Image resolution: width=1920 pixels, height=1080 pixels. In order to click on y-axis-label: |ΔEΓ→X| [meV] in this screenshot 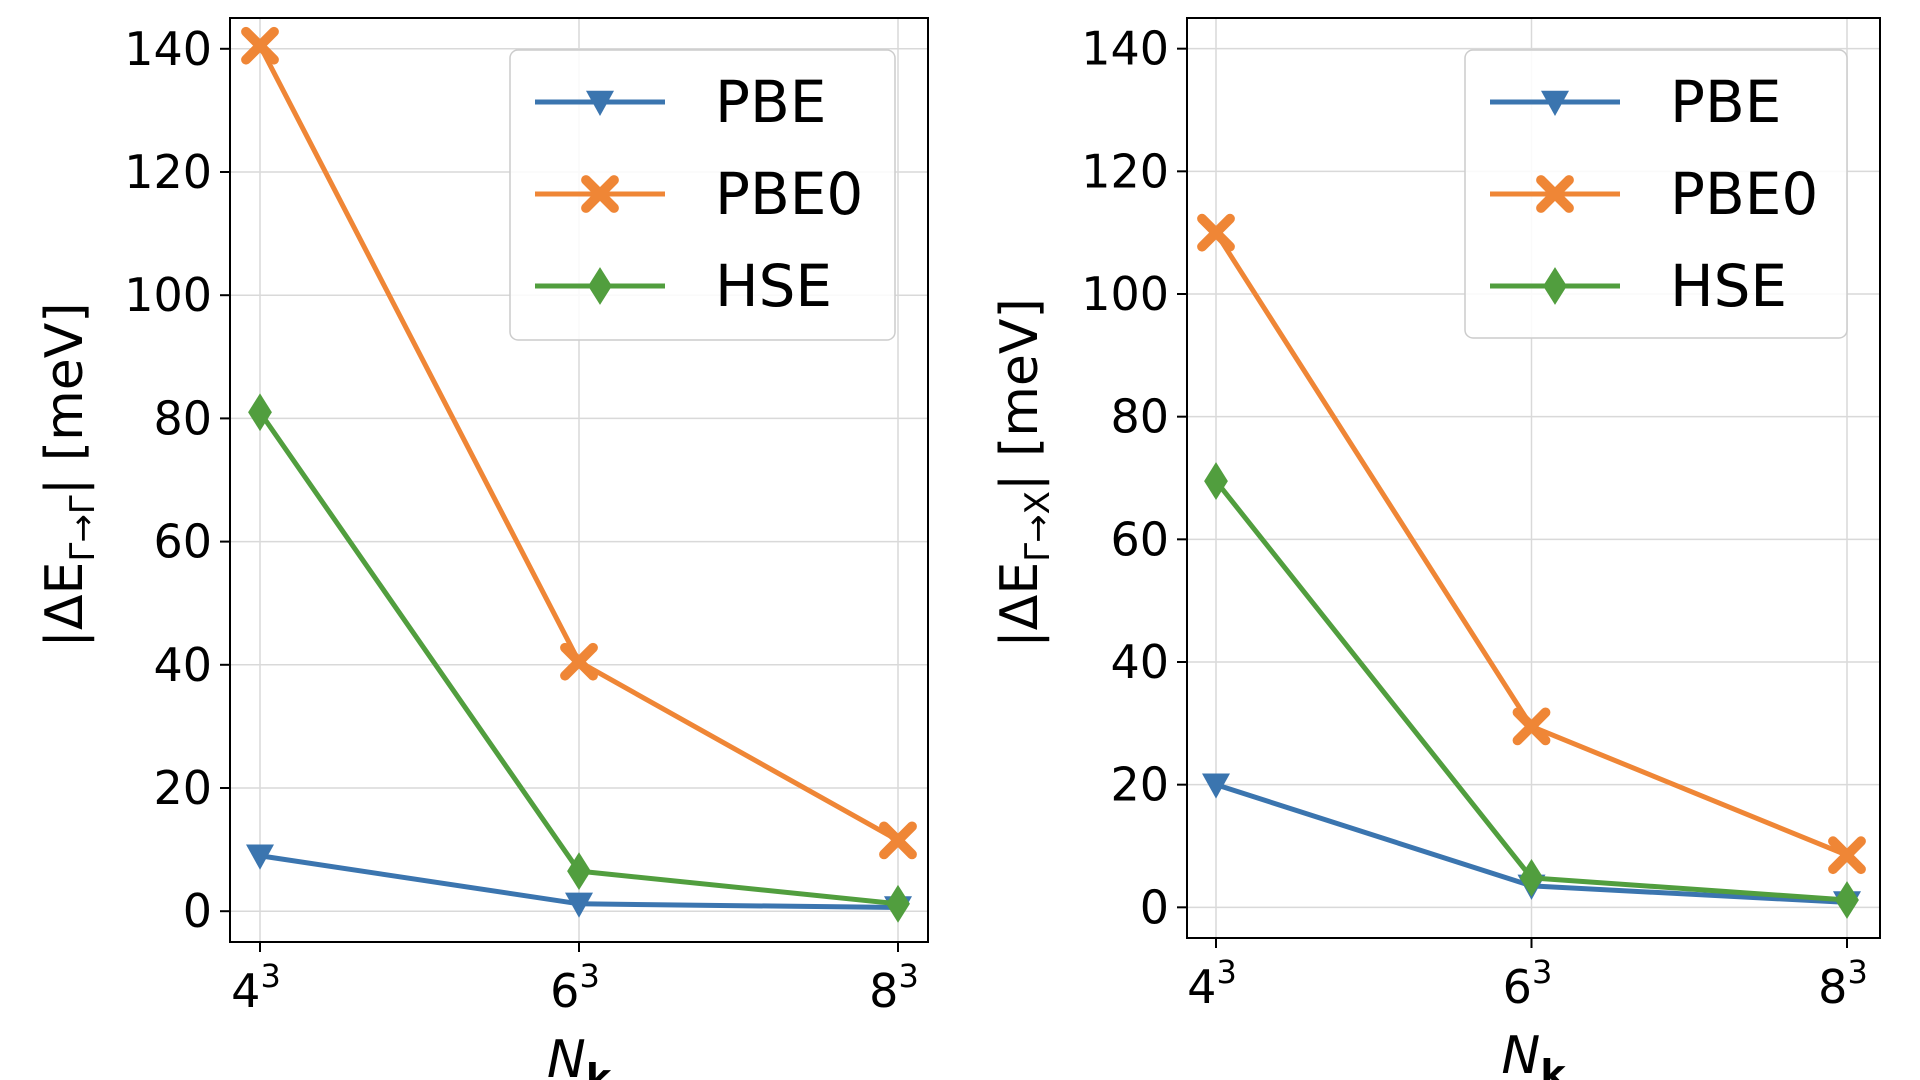, I will do `click(1024, 473)`.